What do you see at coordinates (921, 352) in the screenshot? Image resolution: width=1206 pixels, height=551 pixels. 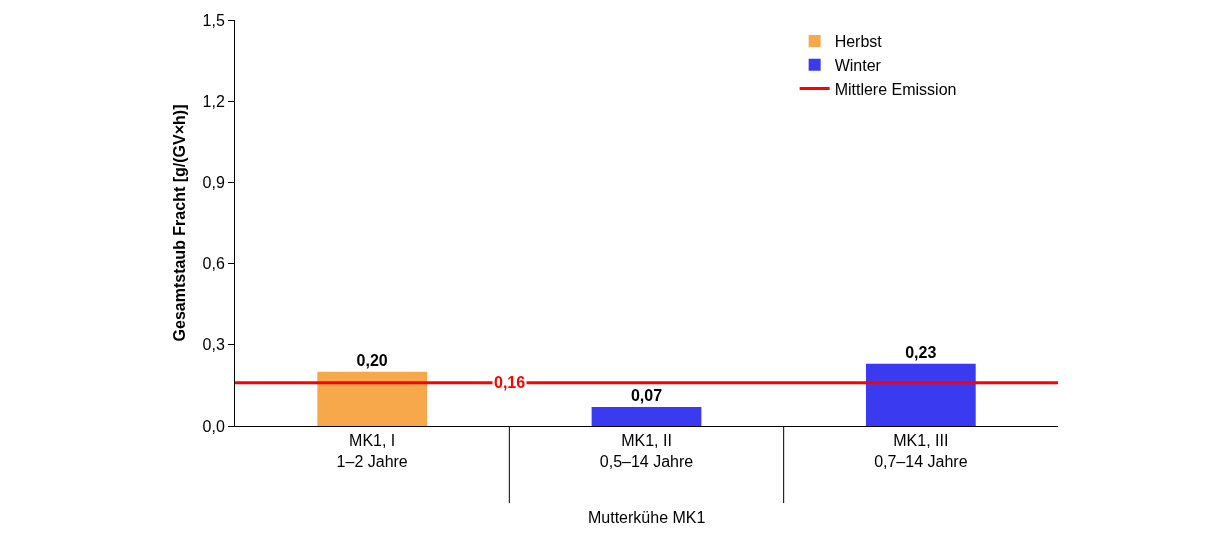 I see `data-label: 0,23` at bounding box center [921, 352].